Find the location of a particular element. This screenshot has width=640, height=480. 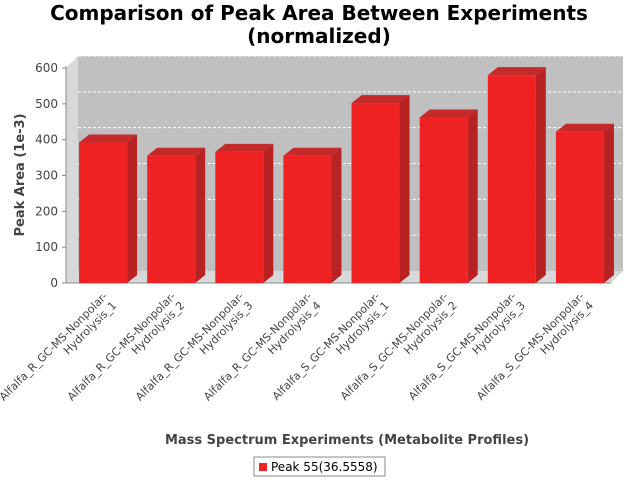

legend-box is located at coordinates (319, 466).